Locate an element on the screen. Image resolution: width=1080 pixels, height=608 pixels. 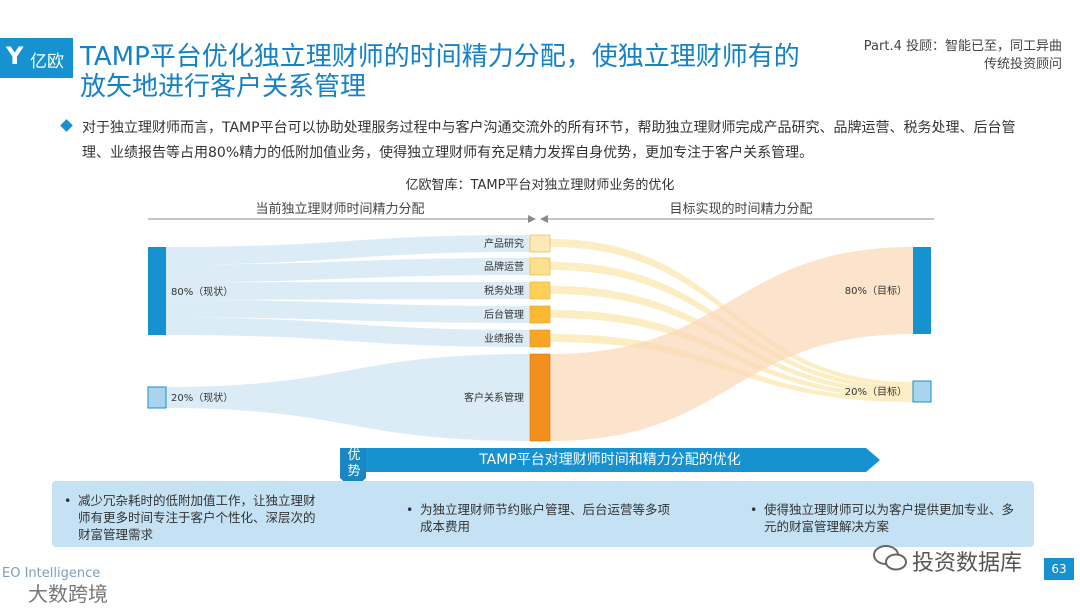
logo-mark-icon: Y is located at coordinates (15, 56).